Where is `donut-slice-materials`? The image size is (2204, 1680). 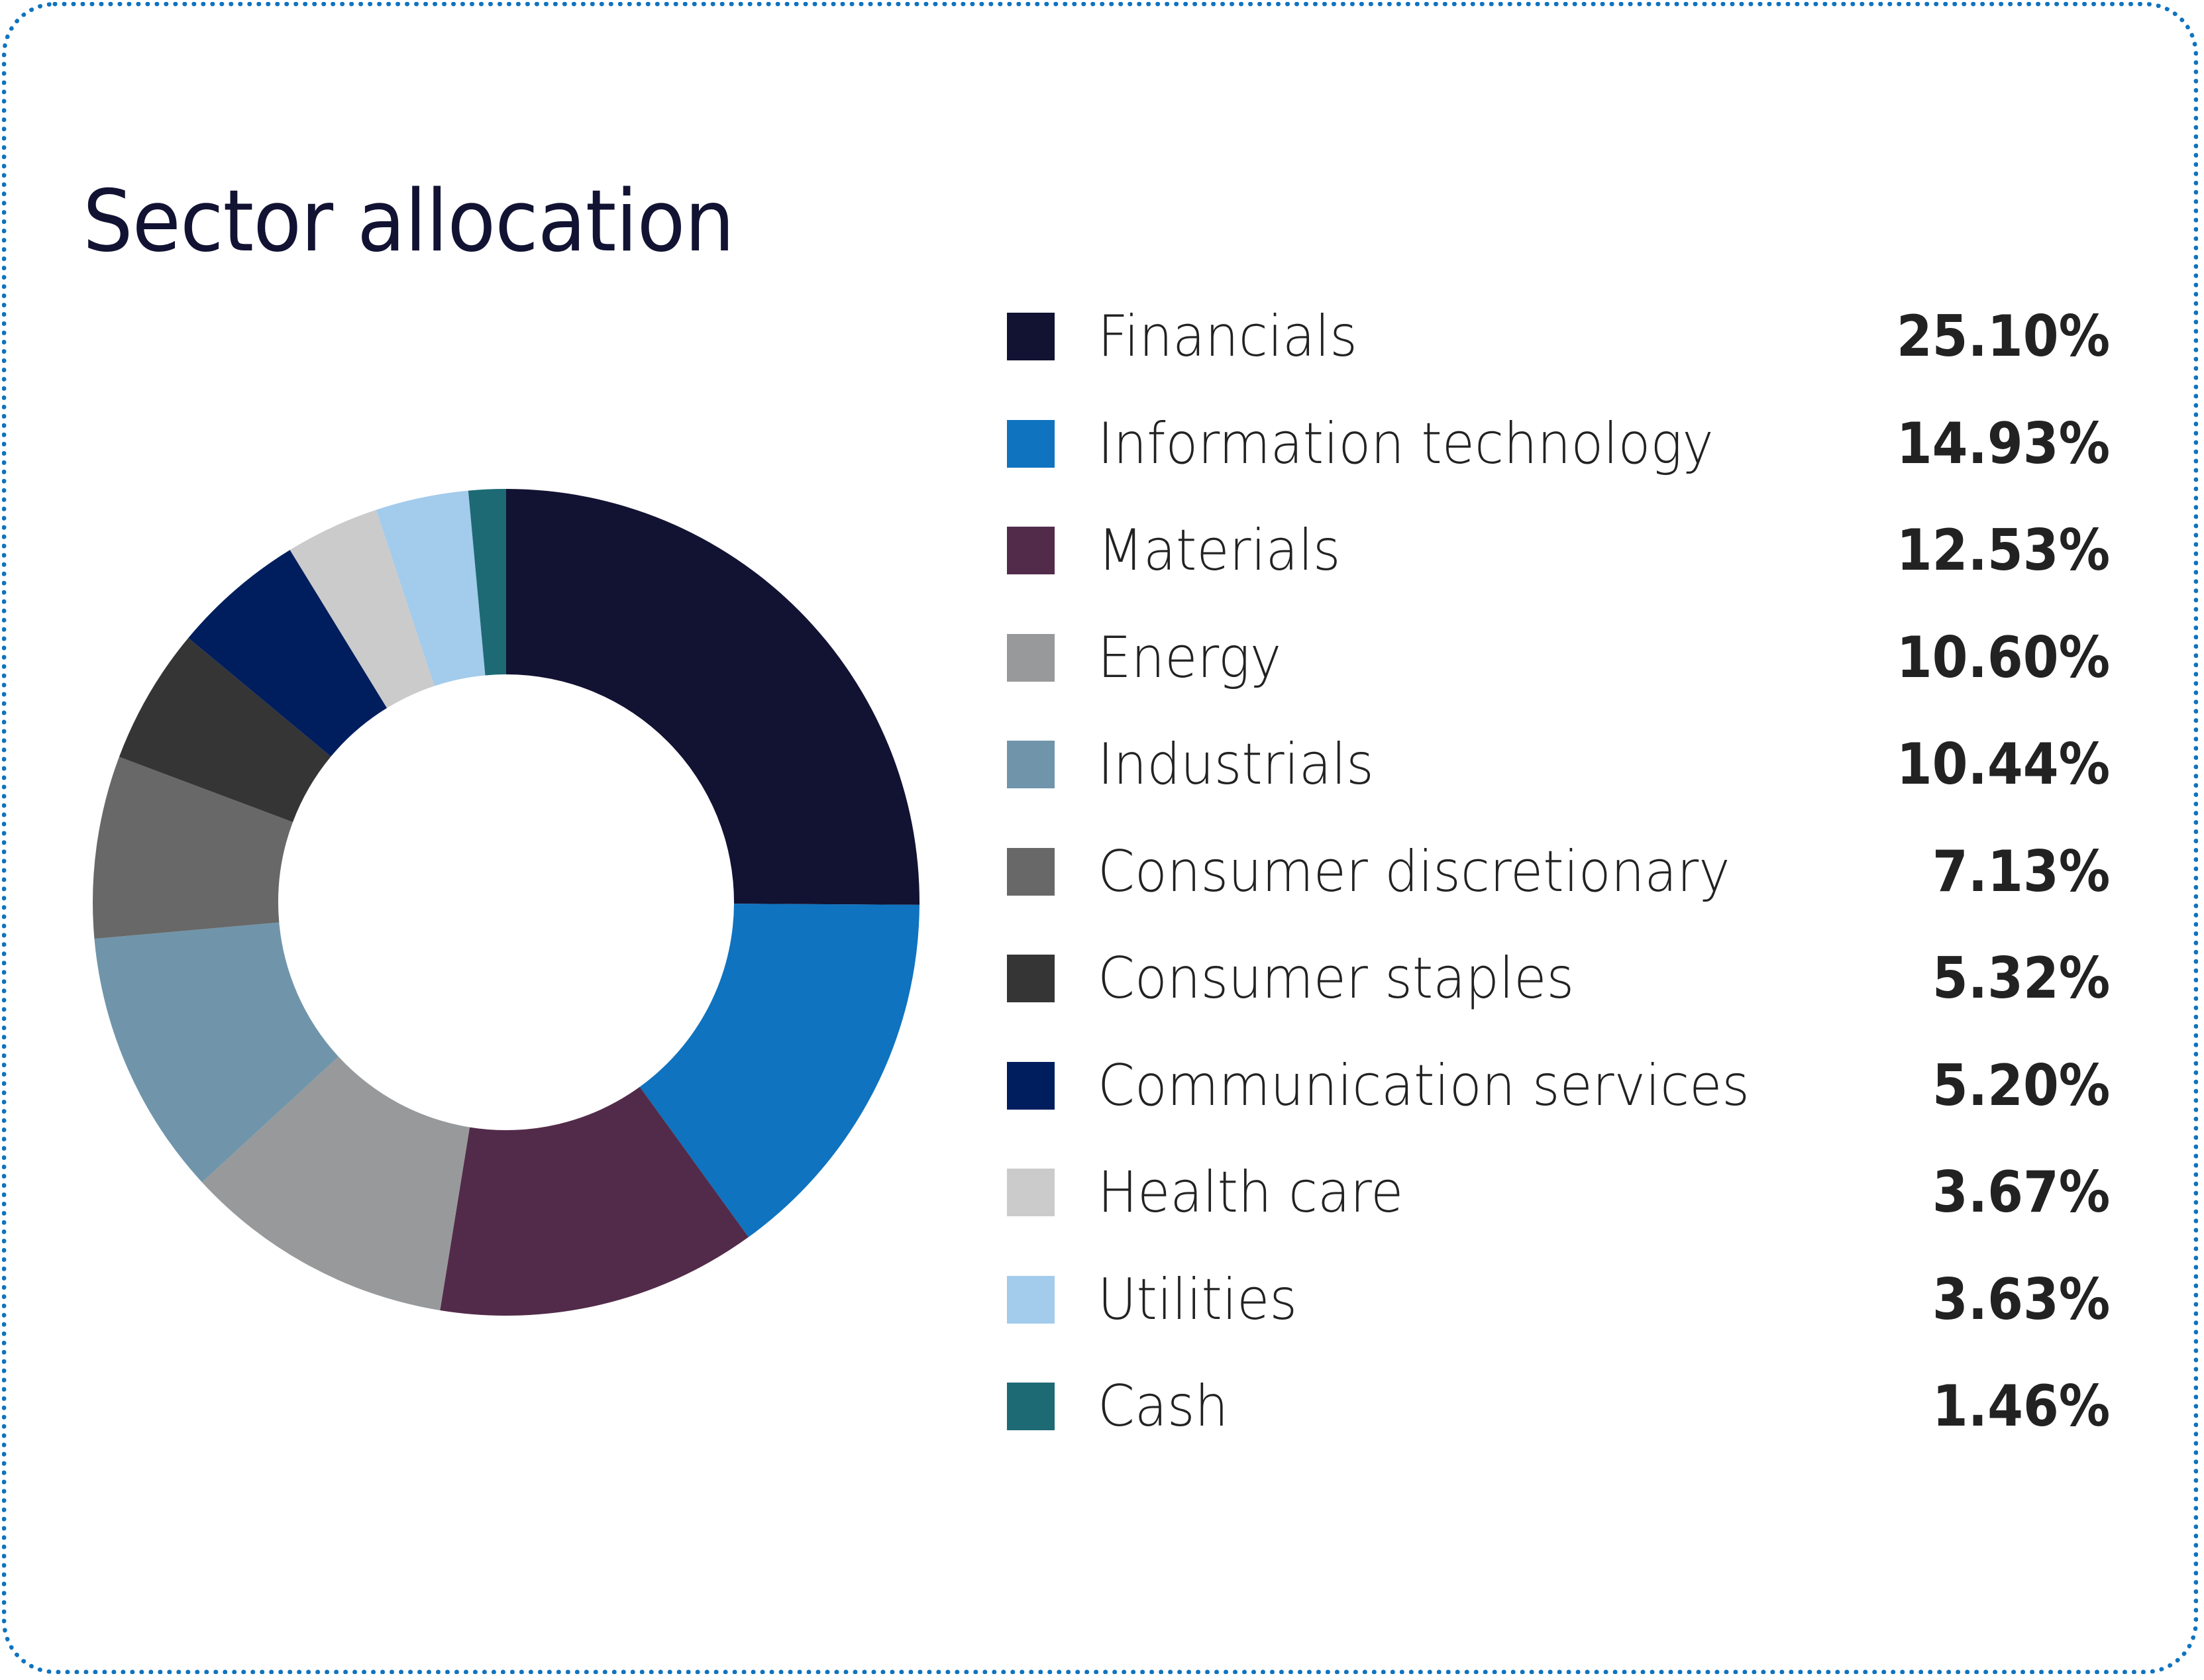 donut-slice-materials is located at coordinates (594, 1201).